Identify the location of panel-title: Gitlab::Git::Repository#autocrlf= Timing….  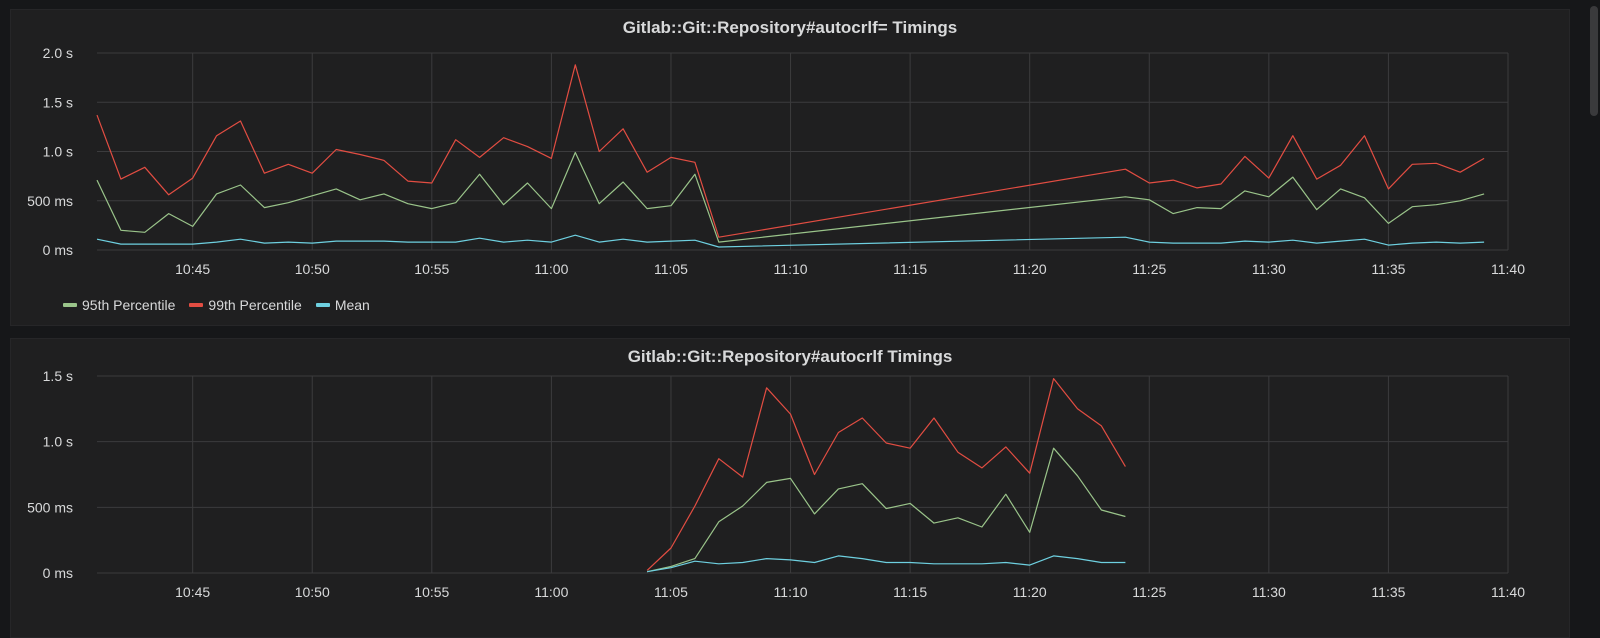
(790, 27).